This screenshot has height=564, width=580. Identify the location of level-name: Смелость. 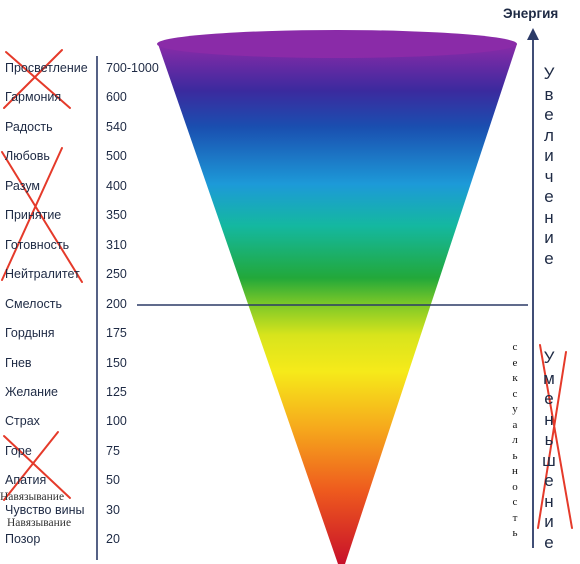
(34, 303).